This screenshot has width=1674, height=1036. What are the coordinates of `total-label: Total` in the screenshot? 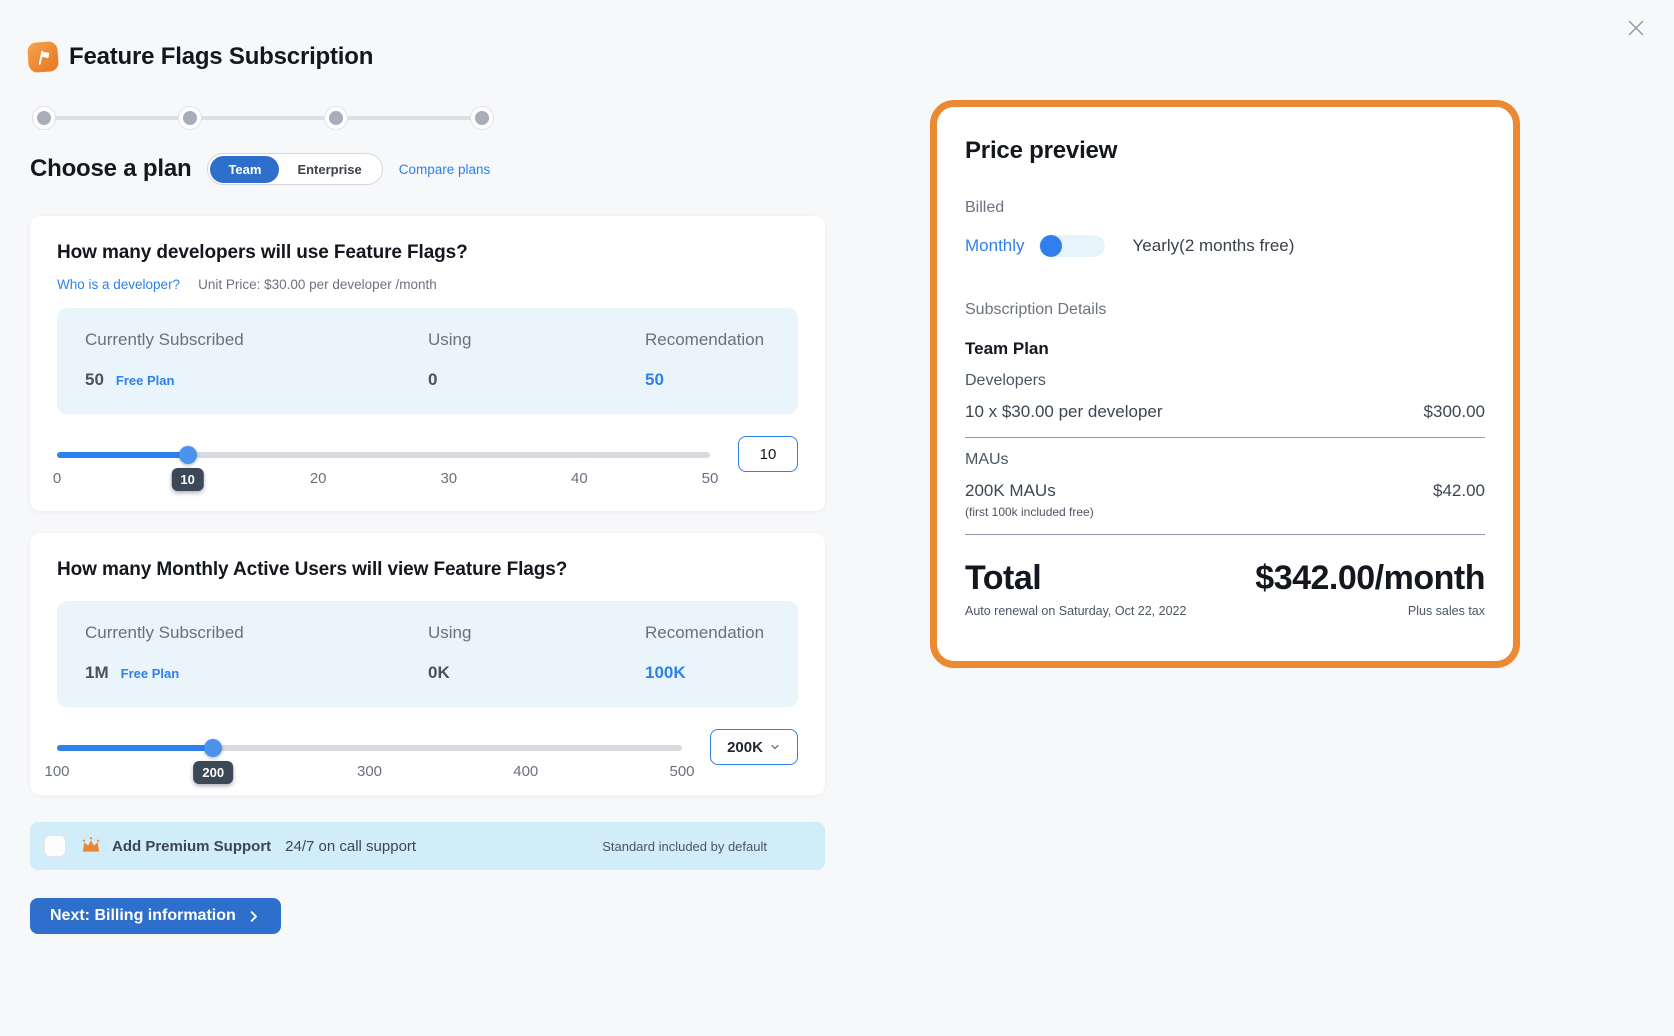 It's located at (1003, 578).